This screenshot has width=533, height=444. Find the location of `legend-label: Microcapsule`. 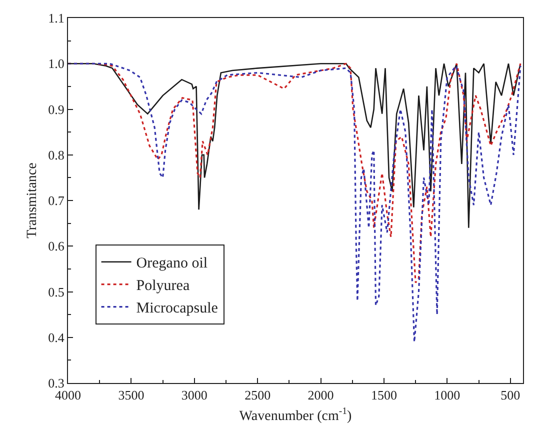

legend-label: Microcapsule is located at coordinates (177, 308).